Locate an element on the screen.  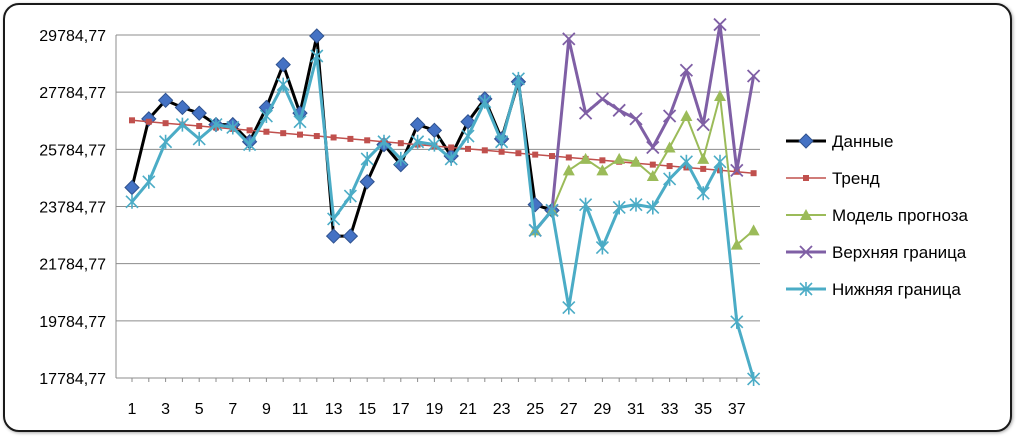
x-tick-label: 35 is located at coordinates (703, 409).